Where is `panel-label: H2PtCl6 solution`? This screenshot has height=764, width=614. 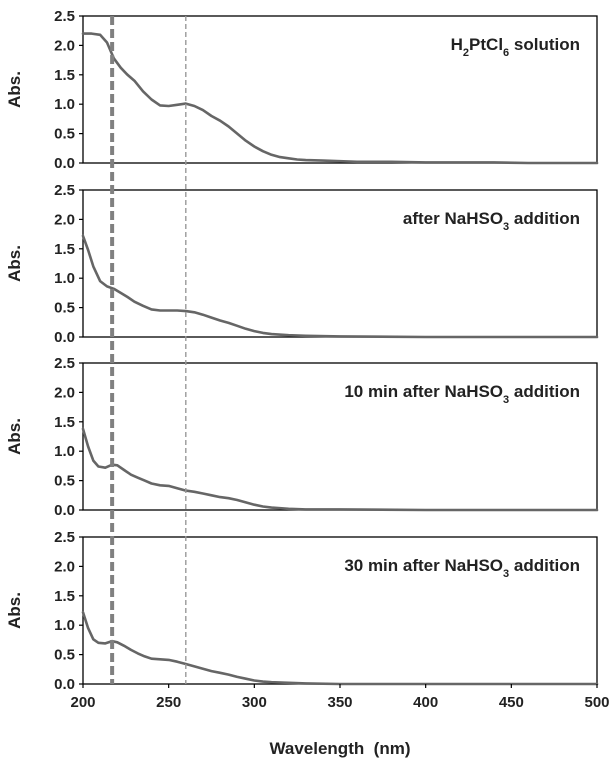 panel-label: H2PtCl6 solution is located at coordinates (515, 47).